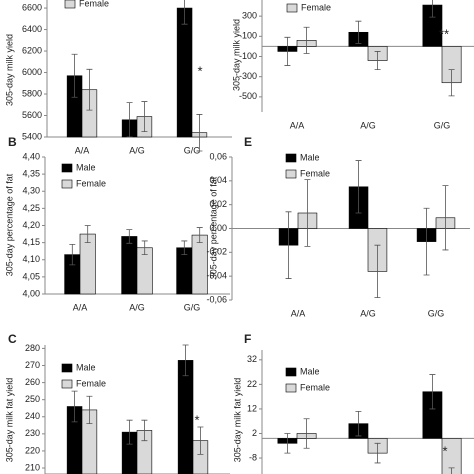  I want to click on y-tick-label: 4,20, so click(31, 225).